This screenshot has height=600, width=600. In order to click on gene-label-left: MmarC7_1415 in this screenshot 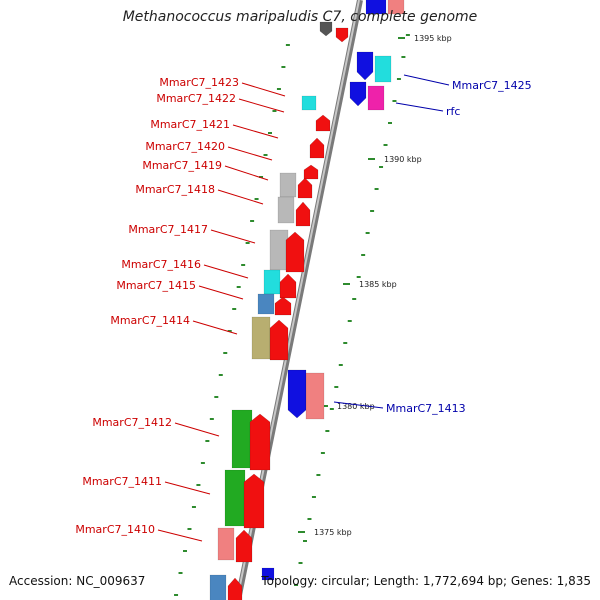, I will do `click(156, 285)`.